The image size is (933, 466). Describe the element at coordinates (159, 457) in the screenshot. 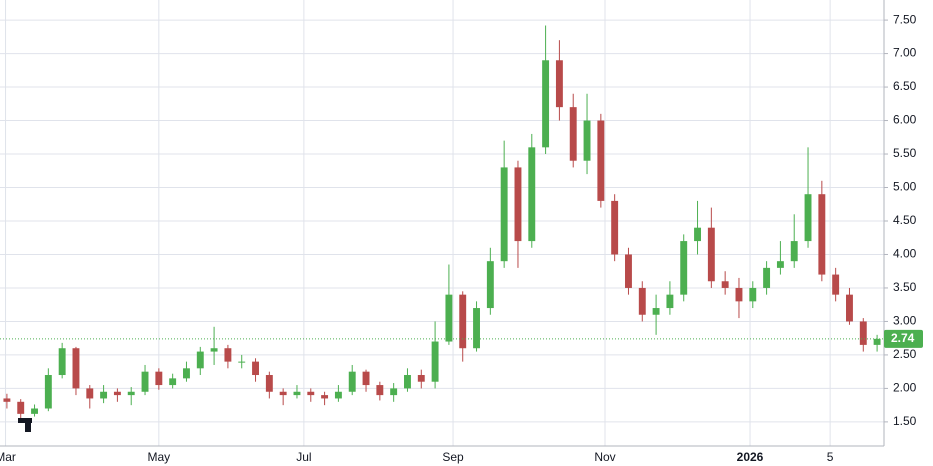

I see `x-tick-label: May` at that location.